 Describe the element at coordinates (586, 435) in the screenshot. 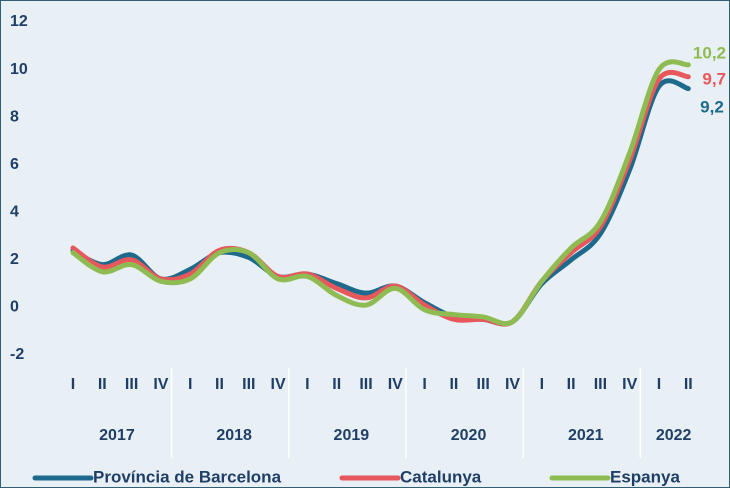

I see `x-group-label: 2021` at that location.